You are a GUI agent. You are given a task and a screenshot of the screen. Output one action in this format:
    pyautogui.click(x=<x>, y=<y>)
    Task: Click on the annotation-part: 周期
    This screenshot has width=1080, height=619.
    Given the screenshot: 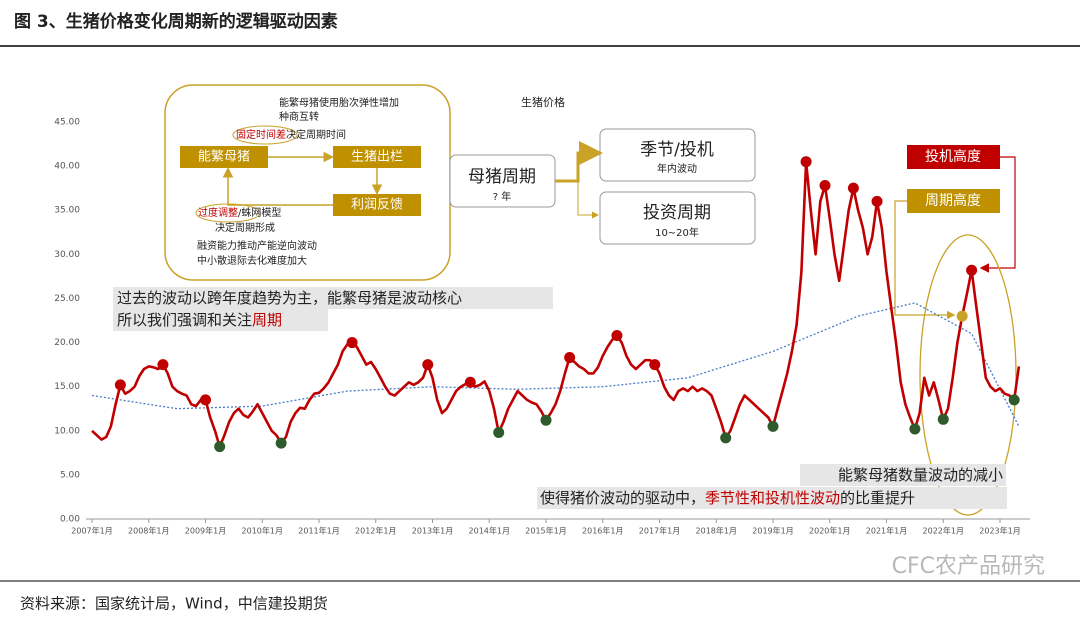 What is the action you would take?
    pyautogui.click(x=267, y=320)
    